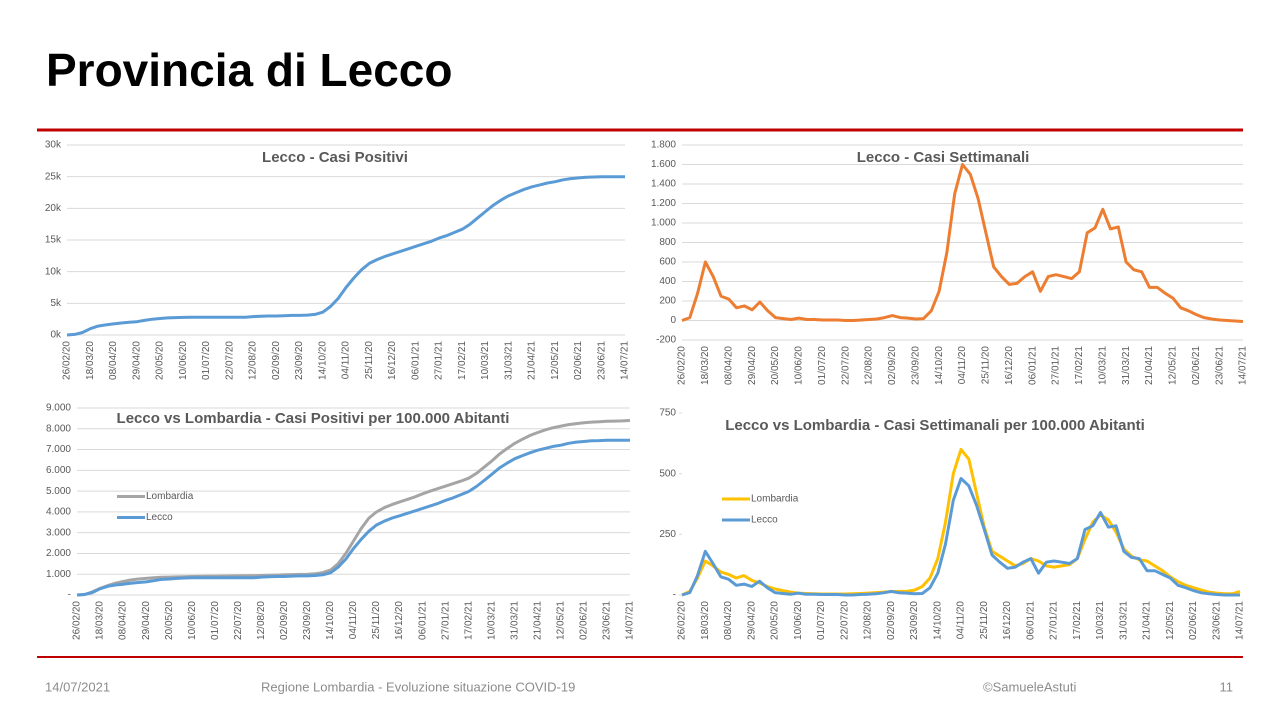  I want to click on x-tick-label: 21/04/21, so click(1149, 365).